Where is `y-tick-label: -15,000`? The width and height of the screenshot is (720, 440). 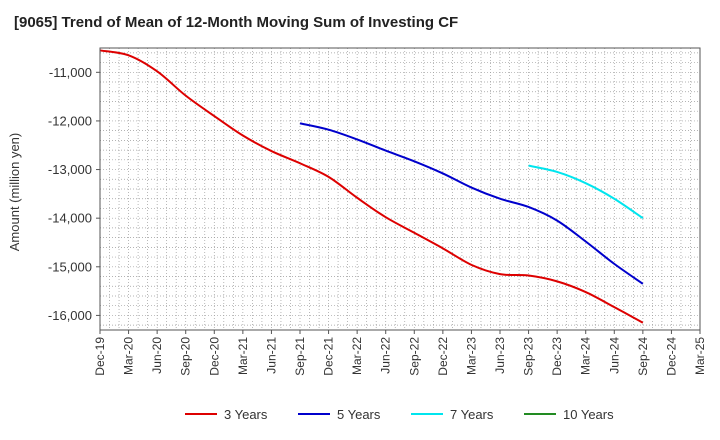
y-tick-label: -15,000 is located at coordinates (70, 266).